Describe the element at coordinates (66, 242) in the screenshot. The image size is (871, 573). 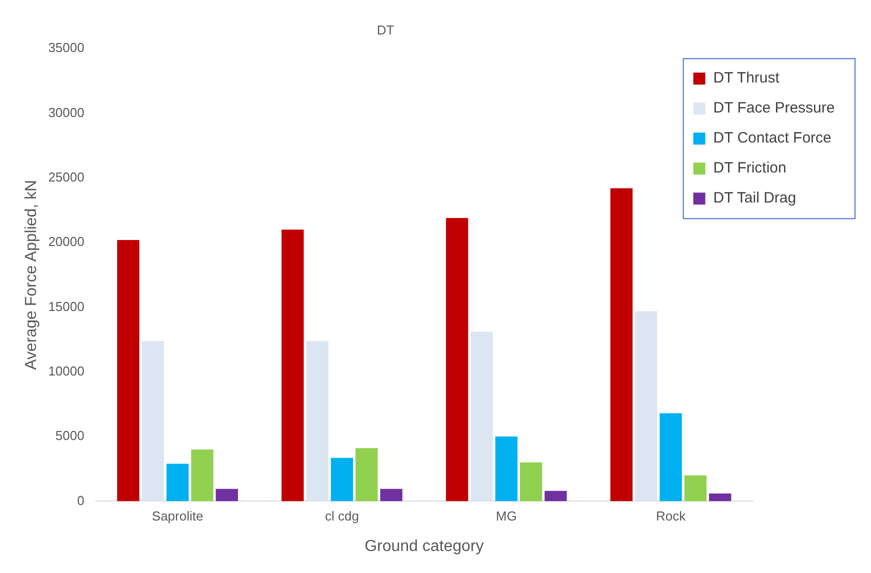
I see `y-tick-label: 20000` at that location.